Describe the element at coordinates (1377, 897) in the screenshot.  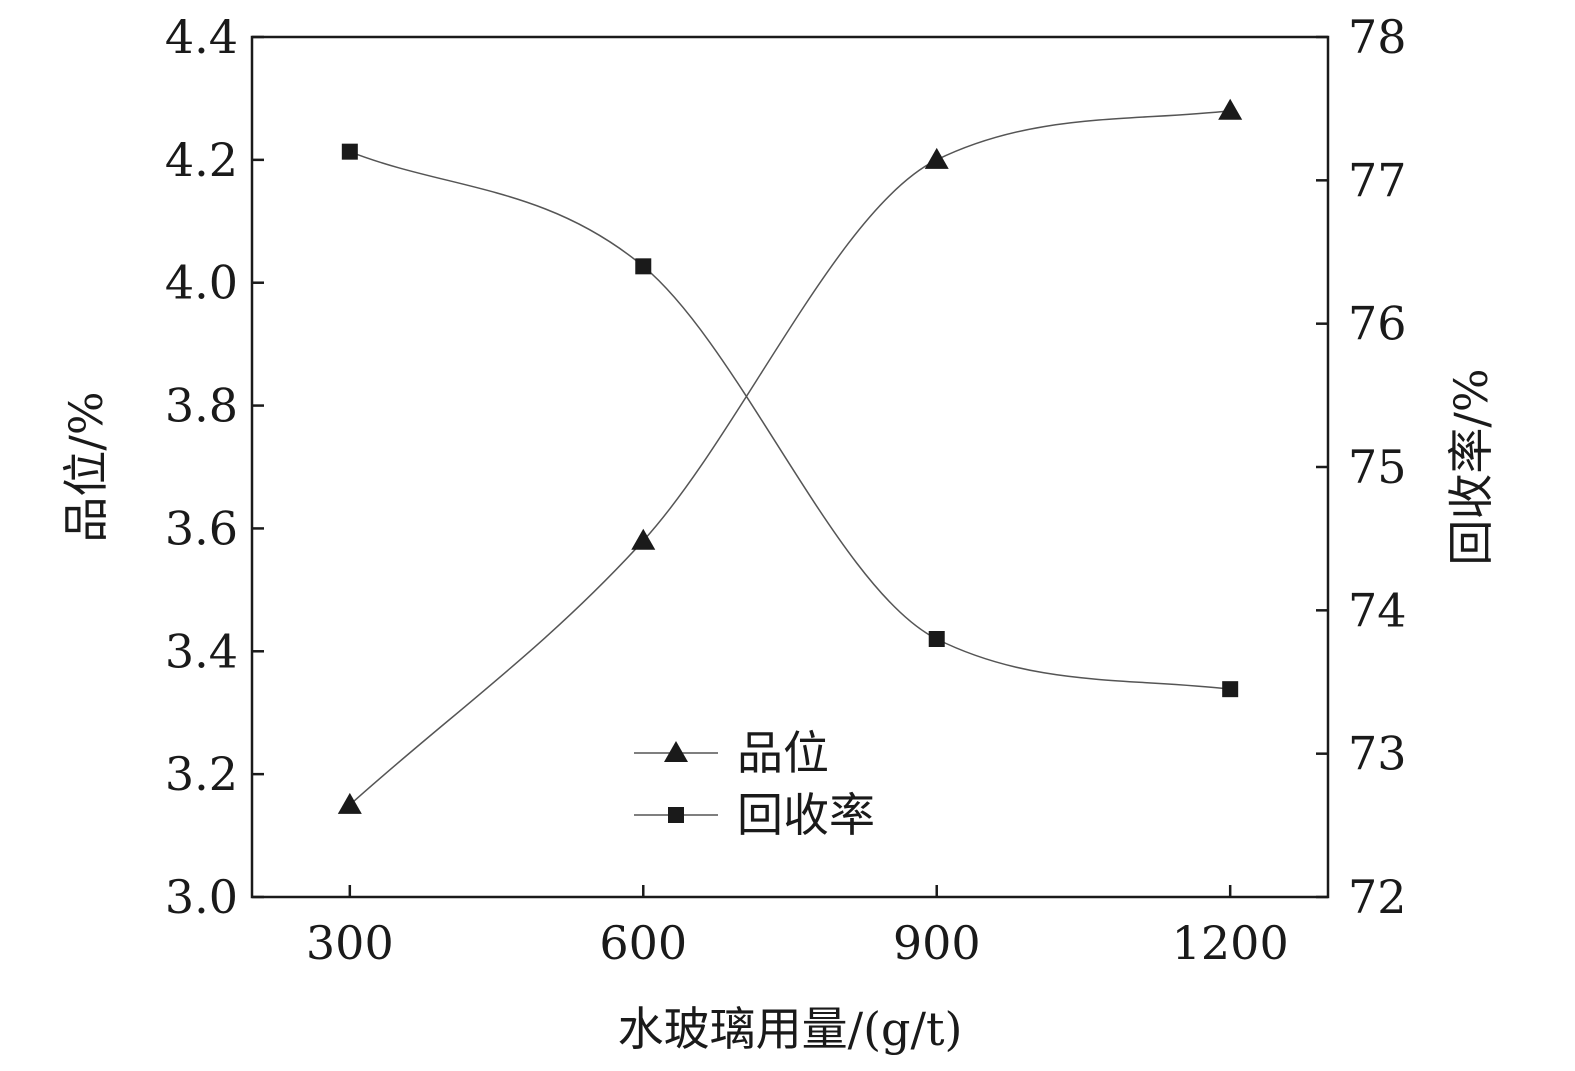
I see `right-tick-label: 72` at that location.